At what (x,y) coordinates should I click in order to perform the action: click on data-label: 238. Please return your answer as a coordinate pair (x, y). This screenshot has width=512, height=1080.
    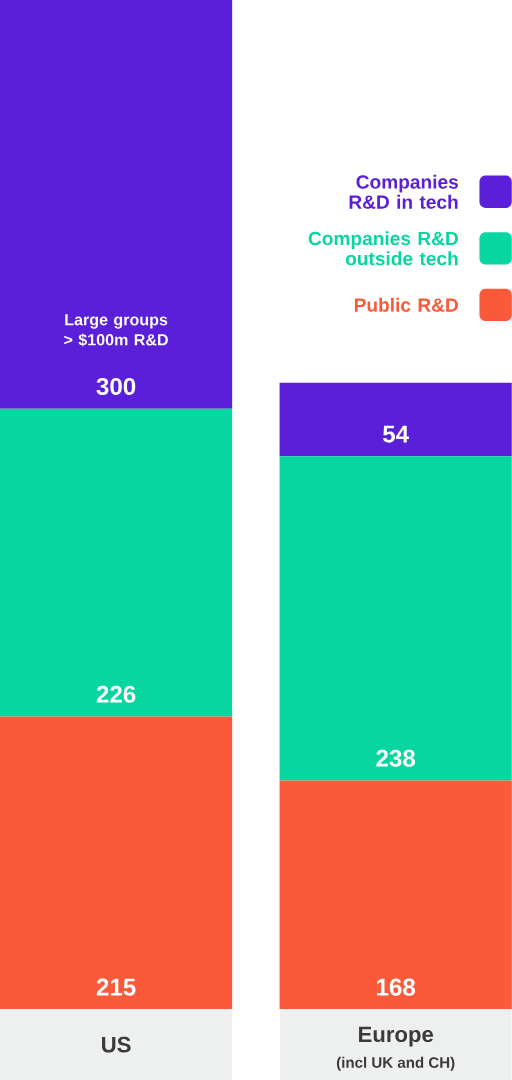
    Looking at the image, I should click on (396, 758).